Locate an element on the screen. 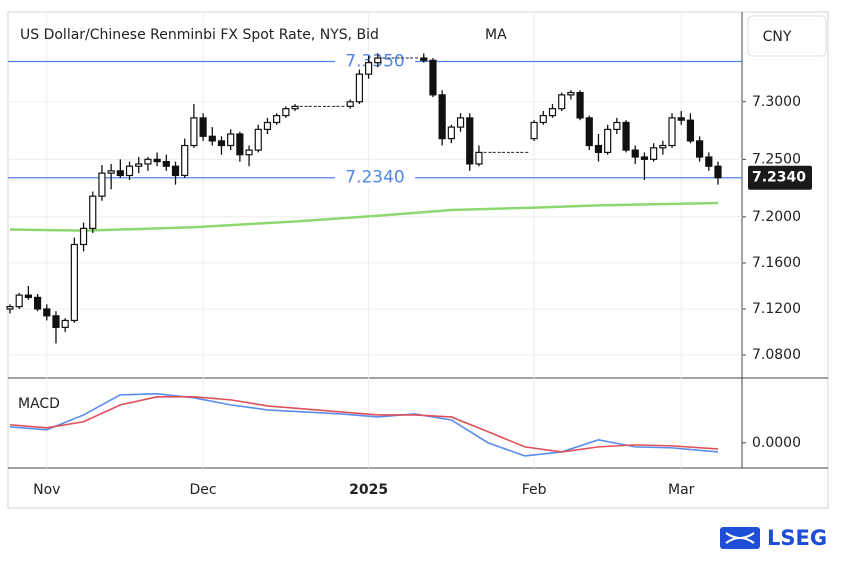 The image size is (850, 561). macd-title: MACD is located at coordinates (39, 404).